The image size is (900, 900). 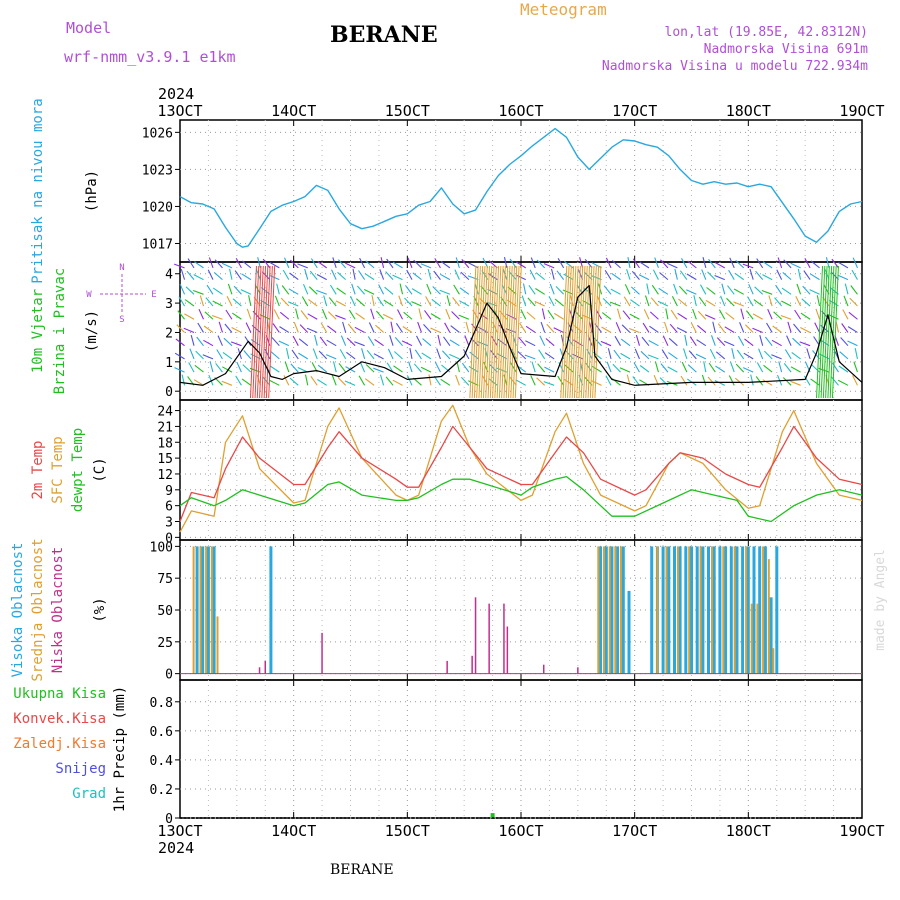 I want to click on temp-unit: (C), so click(x=100, y=469).